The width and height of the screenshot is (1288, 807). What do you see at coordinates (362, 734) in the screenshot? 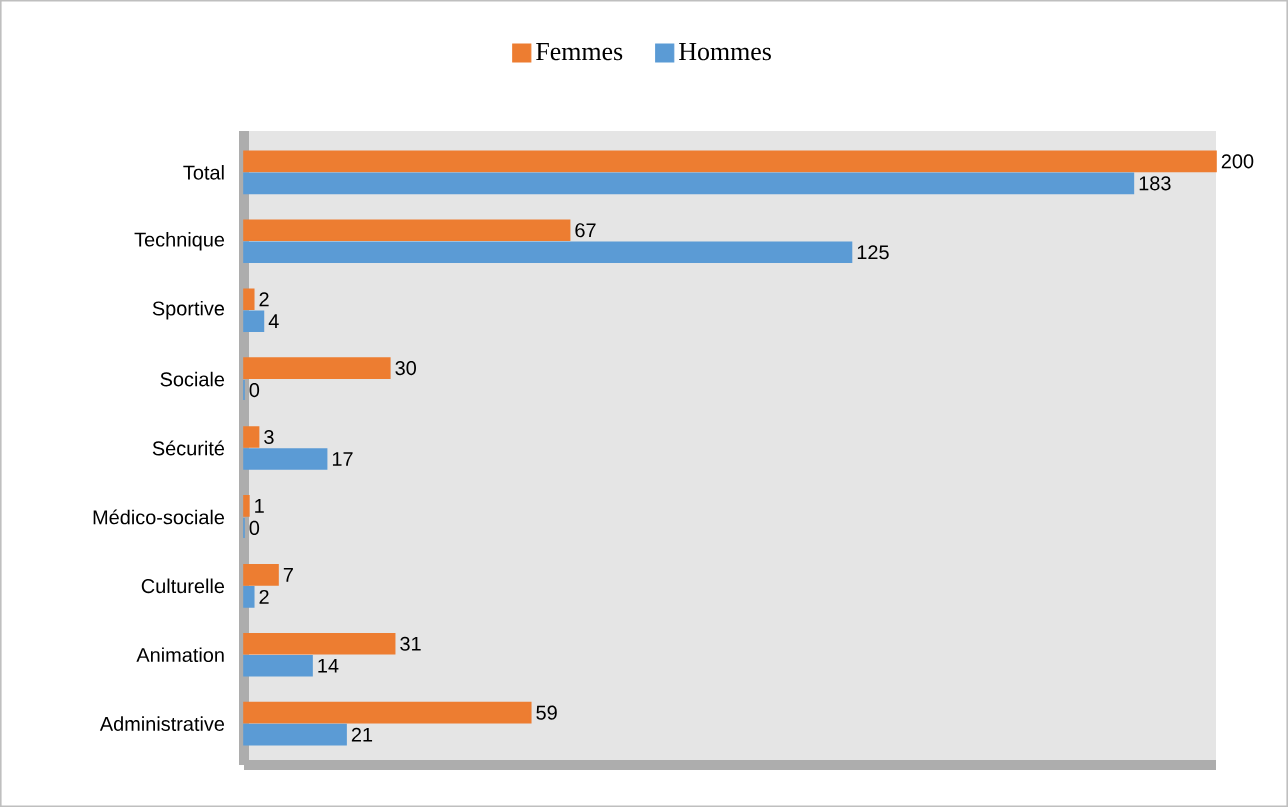
I see `data-label: 21` at bounding box center [362, 734].